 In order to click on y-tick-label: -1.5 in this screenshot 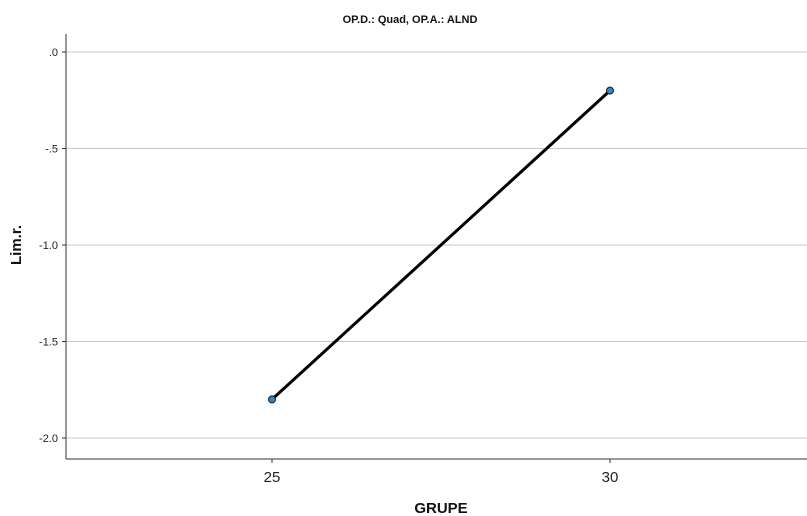, I will do `click(48, 343)`.